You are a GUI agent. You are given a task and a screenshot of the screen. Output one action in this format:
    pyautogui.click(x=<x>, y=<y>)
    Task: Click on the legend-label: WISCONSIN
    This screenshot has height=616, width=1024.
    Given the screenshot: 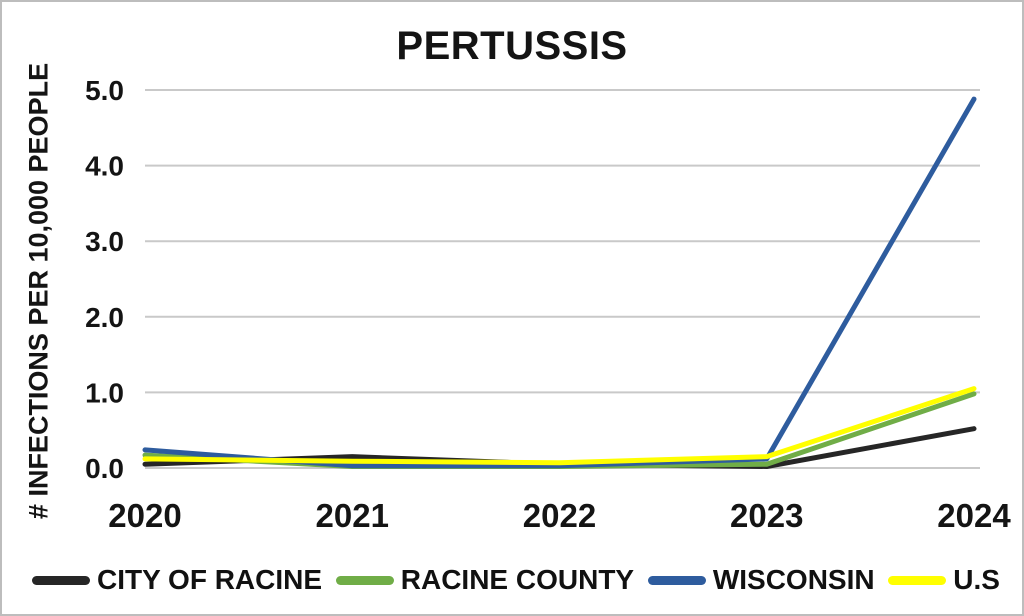 What is the action you would take?
    pyautogui.click(x=793, y=579)
    